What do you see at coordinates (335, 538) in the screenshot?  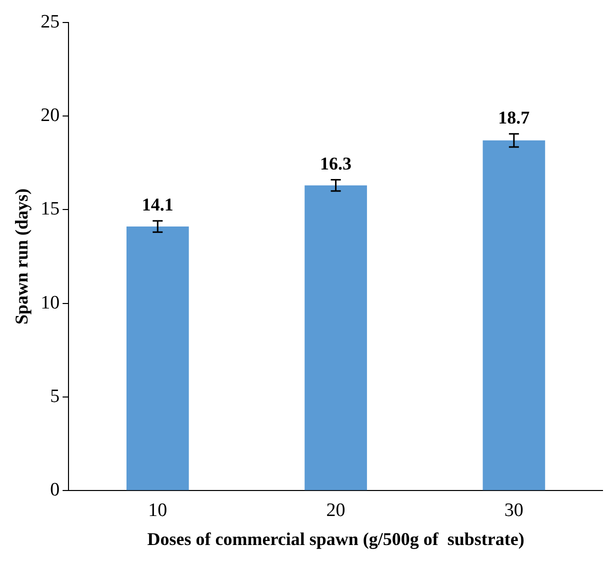 I see `x-axis-title: Doses of commercial spawn (g/500g of substrate)` at bounding box center [335, 538].